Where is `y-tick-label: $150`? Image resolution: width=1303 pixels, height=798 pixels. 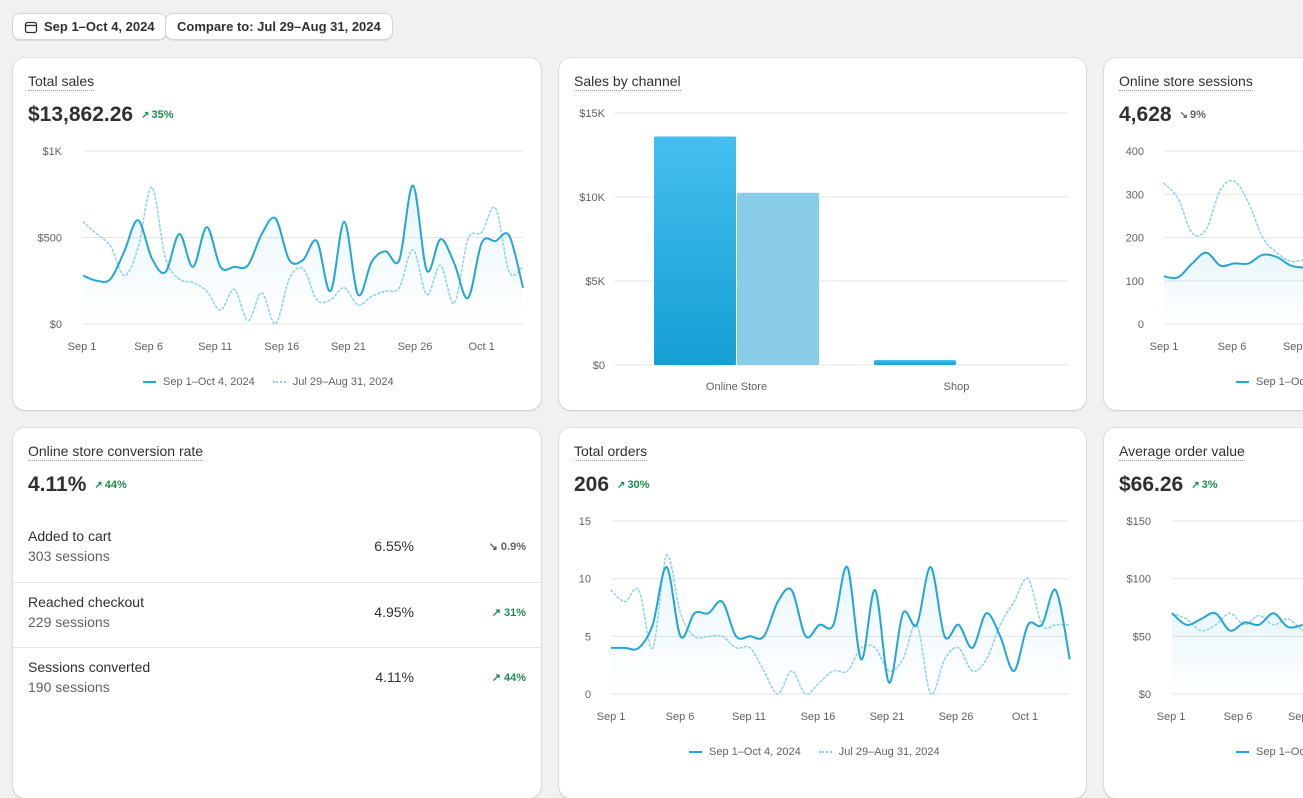
y-tick-label: $150 is located at coordinates (1139, 522).